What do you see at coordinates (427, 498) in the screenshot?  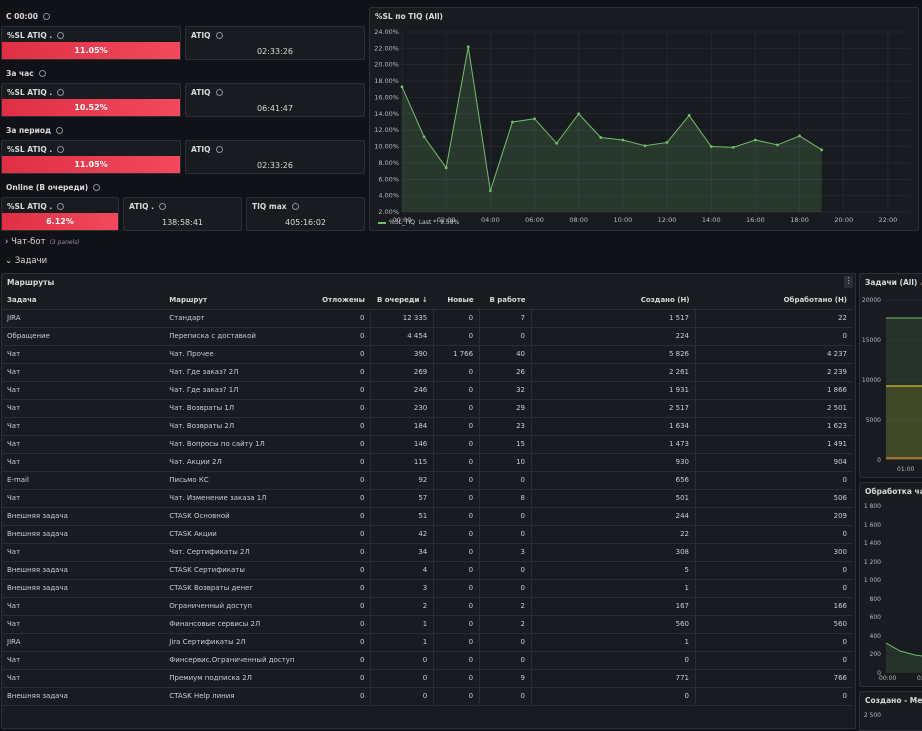 I see `table-row: Чат Чат. Изменение заказа 1Л 0 57 0 8 501 506` at bounding box center [427, 498].